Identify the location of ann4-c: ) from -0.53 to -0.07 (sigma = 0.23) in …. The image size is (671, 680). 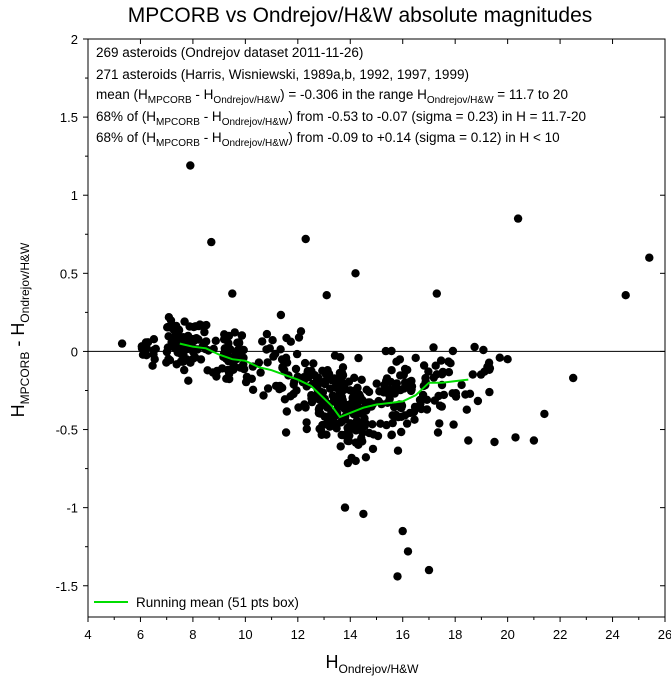
(437, 116).